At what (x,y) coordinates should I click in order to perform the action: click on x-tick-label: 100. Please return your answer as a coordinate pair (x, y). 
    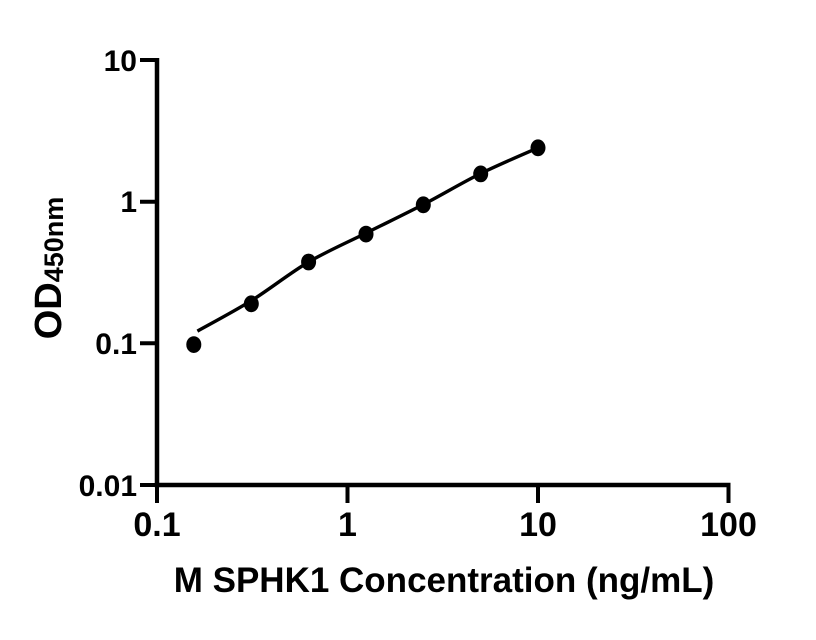
    Looking at the image, I should click on (728, 525).